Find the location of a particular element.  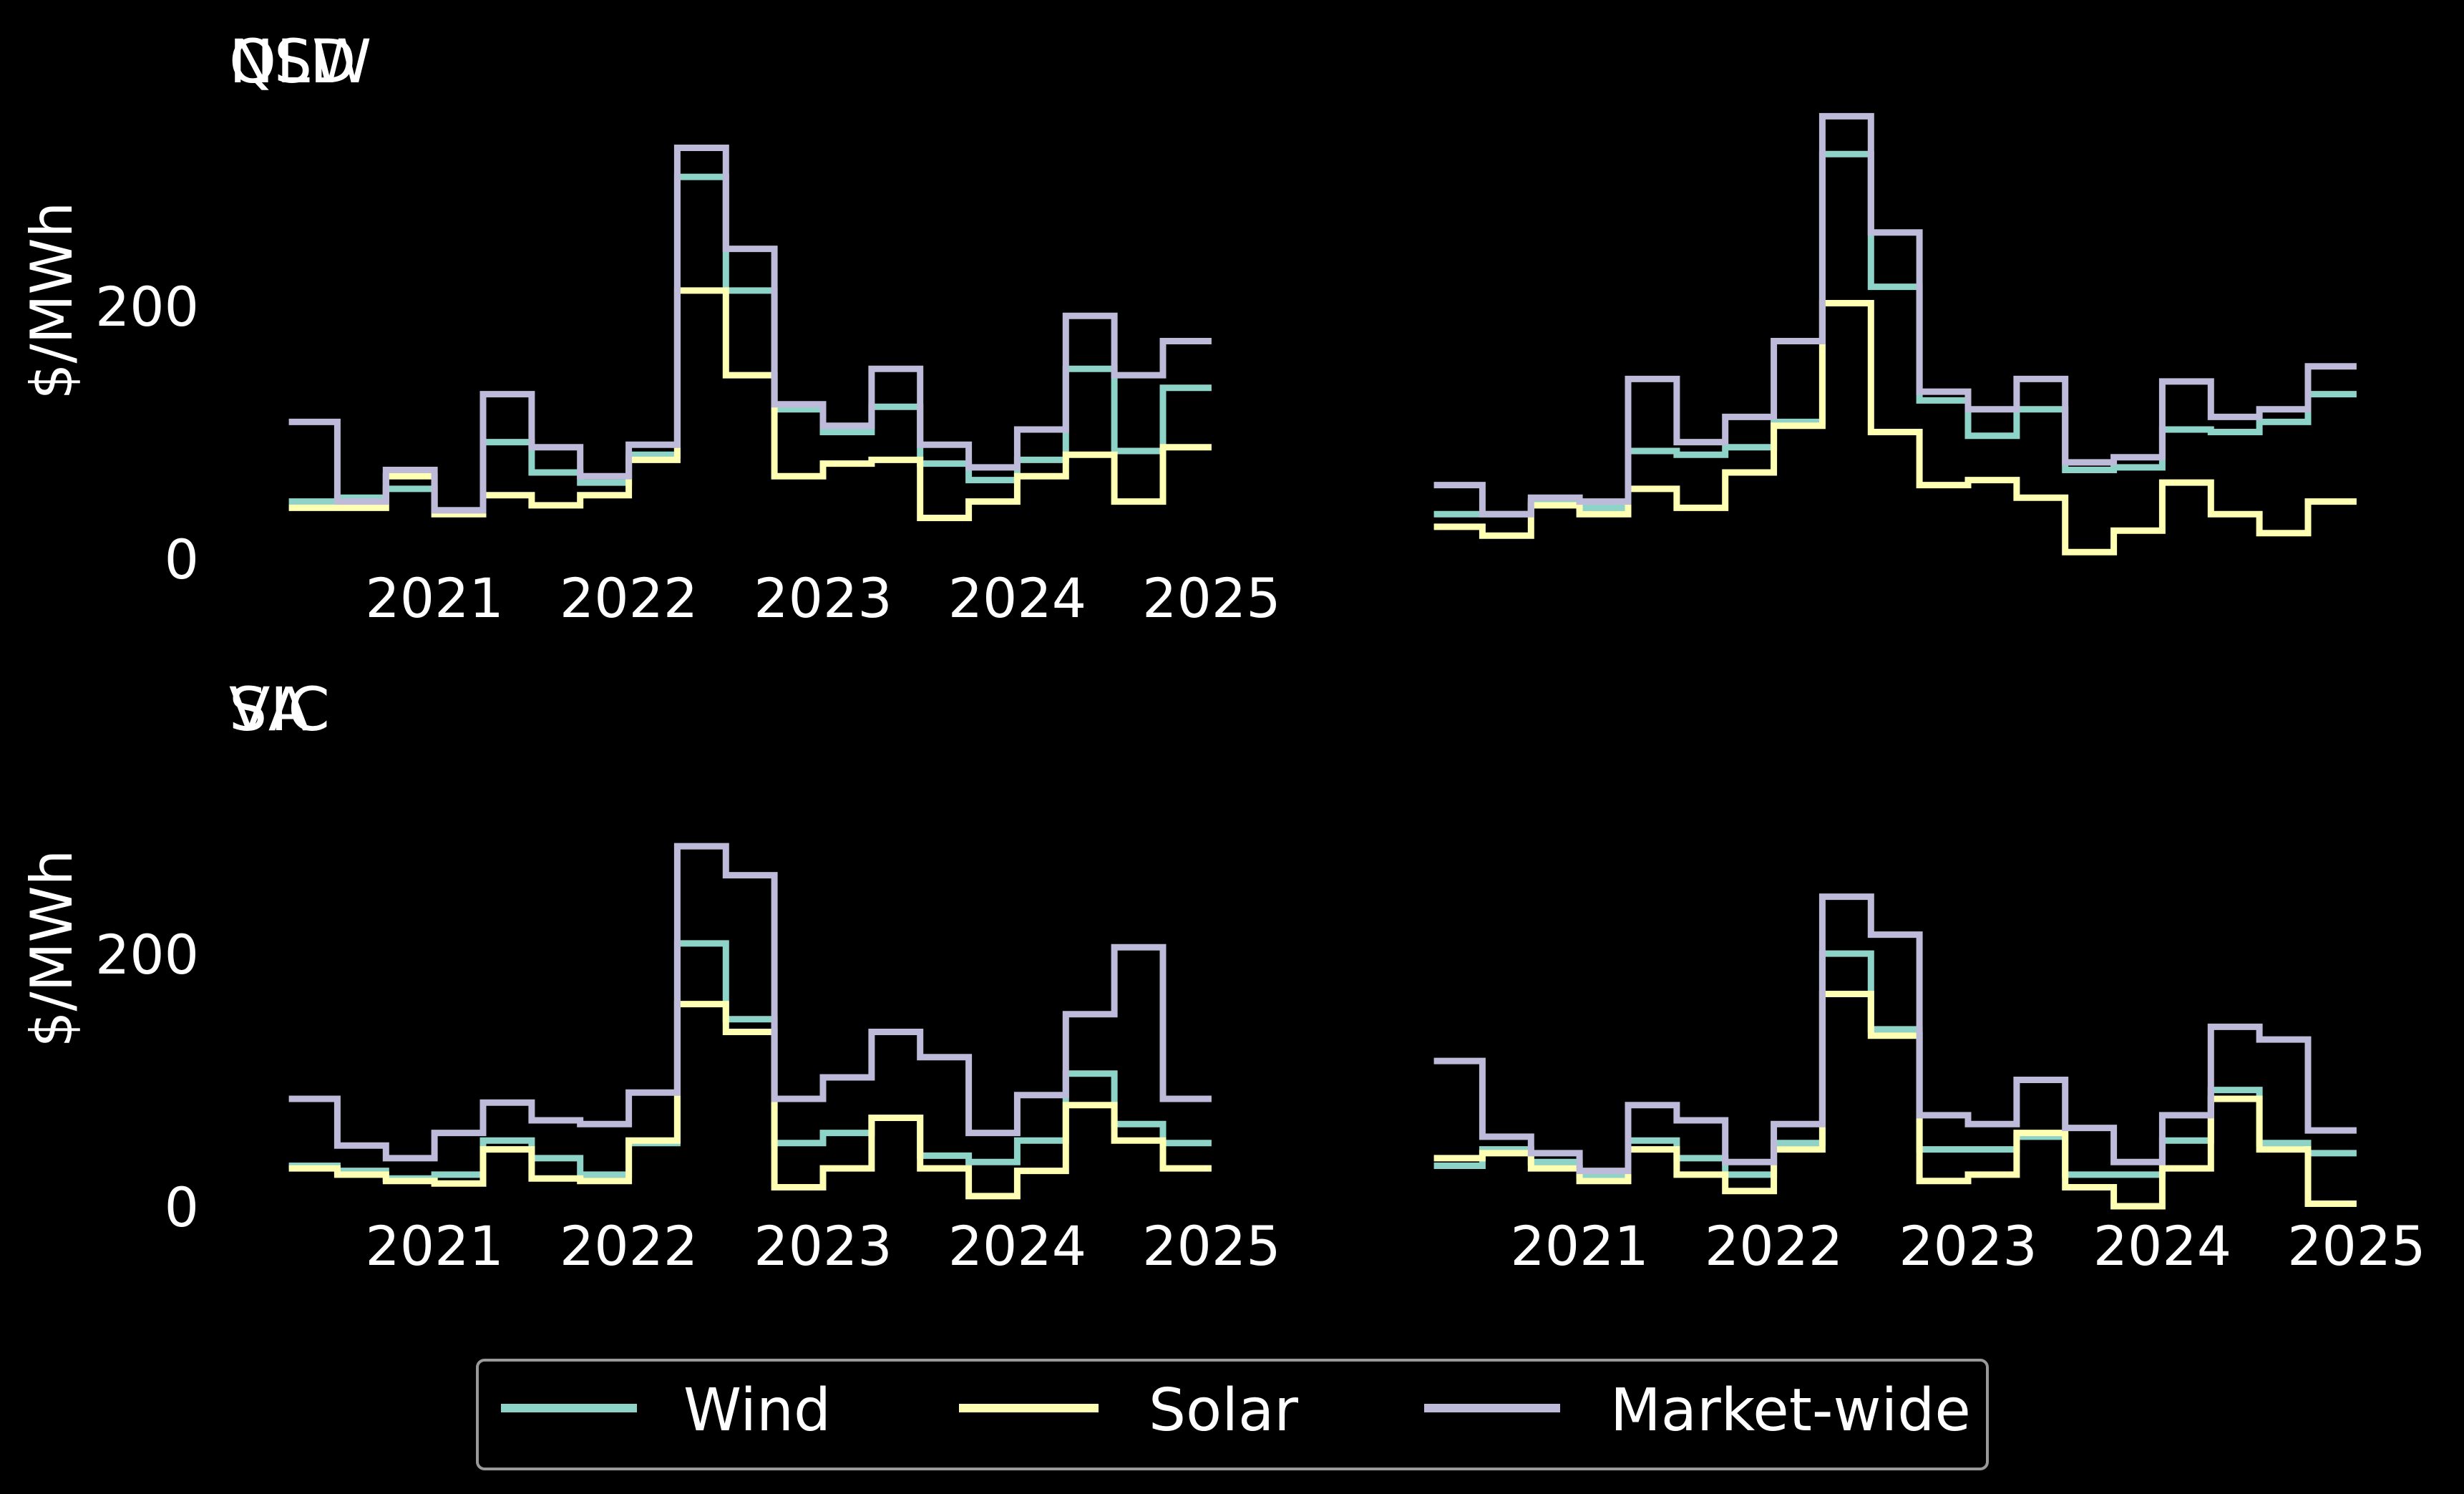

panel-title: QLD is located at coordinates (292, 61).